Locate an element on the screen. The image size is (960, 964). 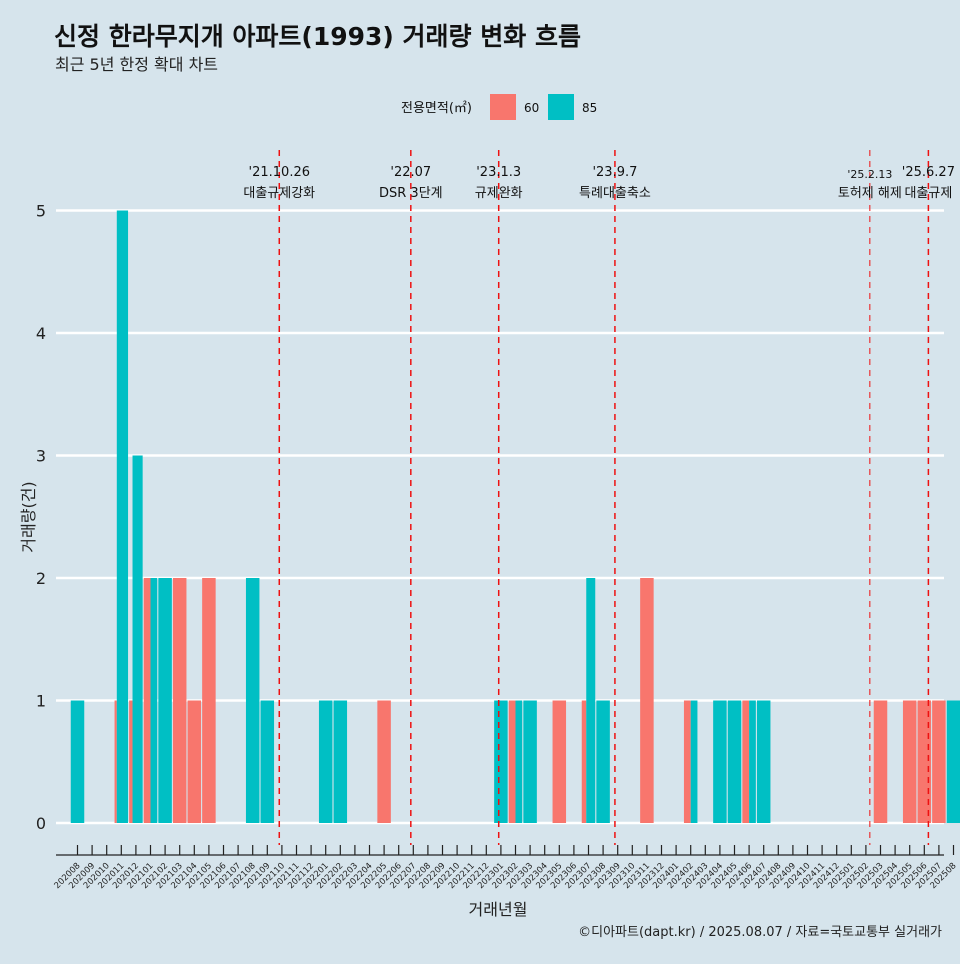
legend-label-60: 60 is located at coordinates (531, 108).